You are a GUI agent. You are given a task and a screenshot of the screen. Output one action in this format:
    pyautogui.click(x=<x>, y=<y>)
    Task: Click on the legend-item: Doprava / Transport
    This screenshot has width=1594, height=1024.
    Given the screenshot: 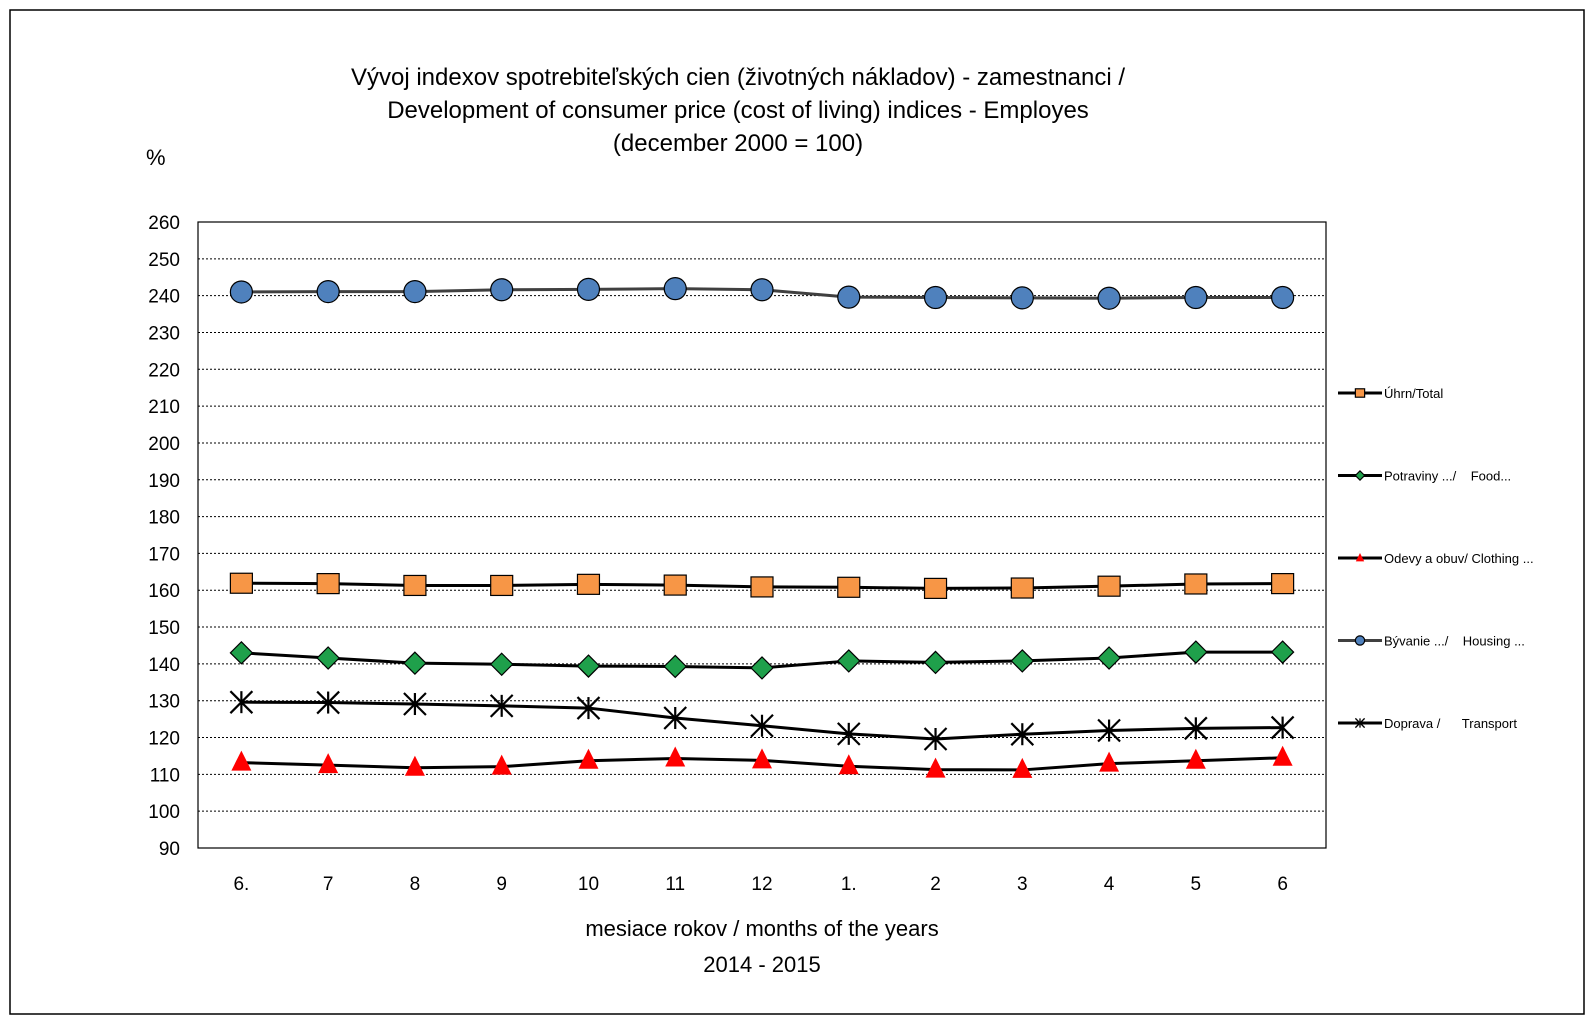 What is the action you would take?
    pyautogui.click(x=1427, y=723)
    